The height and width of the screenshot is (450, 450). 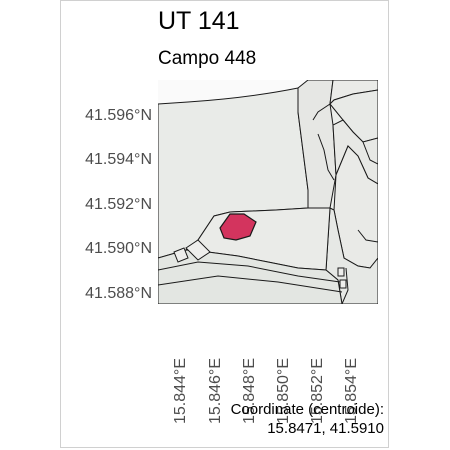 I want to click on map-subtitle: Campo 448, so click(x=207, y=58).